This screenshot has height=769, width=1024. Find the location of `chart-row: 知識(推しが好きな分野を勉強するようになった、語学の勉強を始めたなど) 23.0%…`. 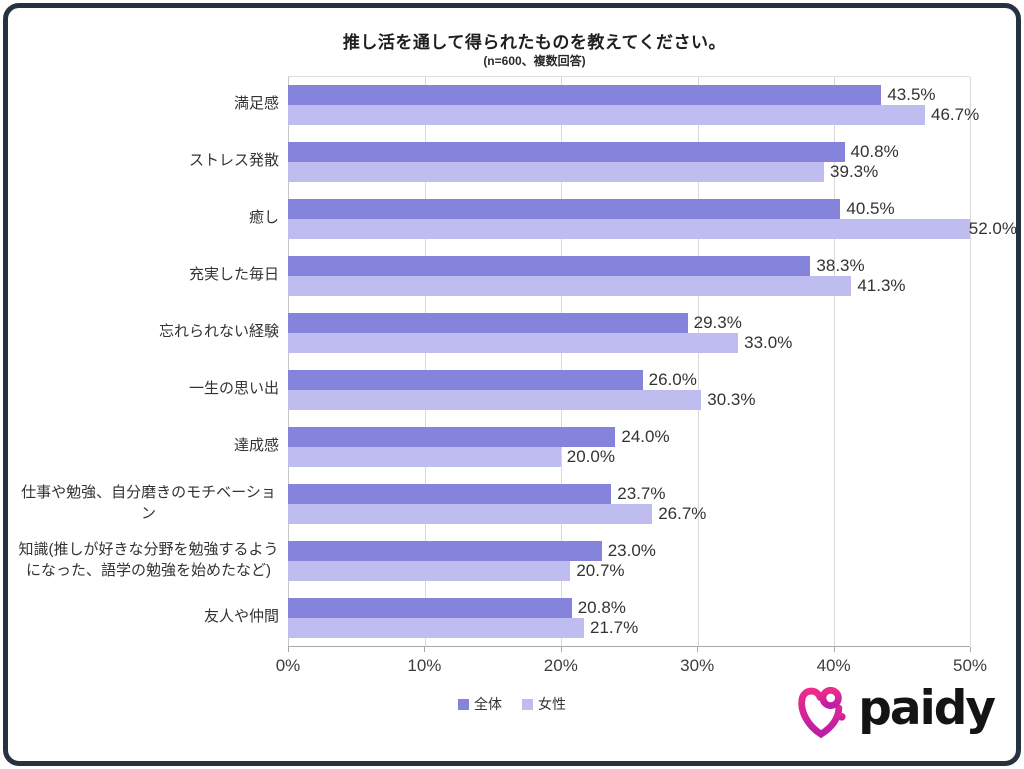

chart-row: 知識(推しが好きな分野を勉強するようになった、語学の勉強を始めたなど) 23.0%… is located at coordinates (493, 560).